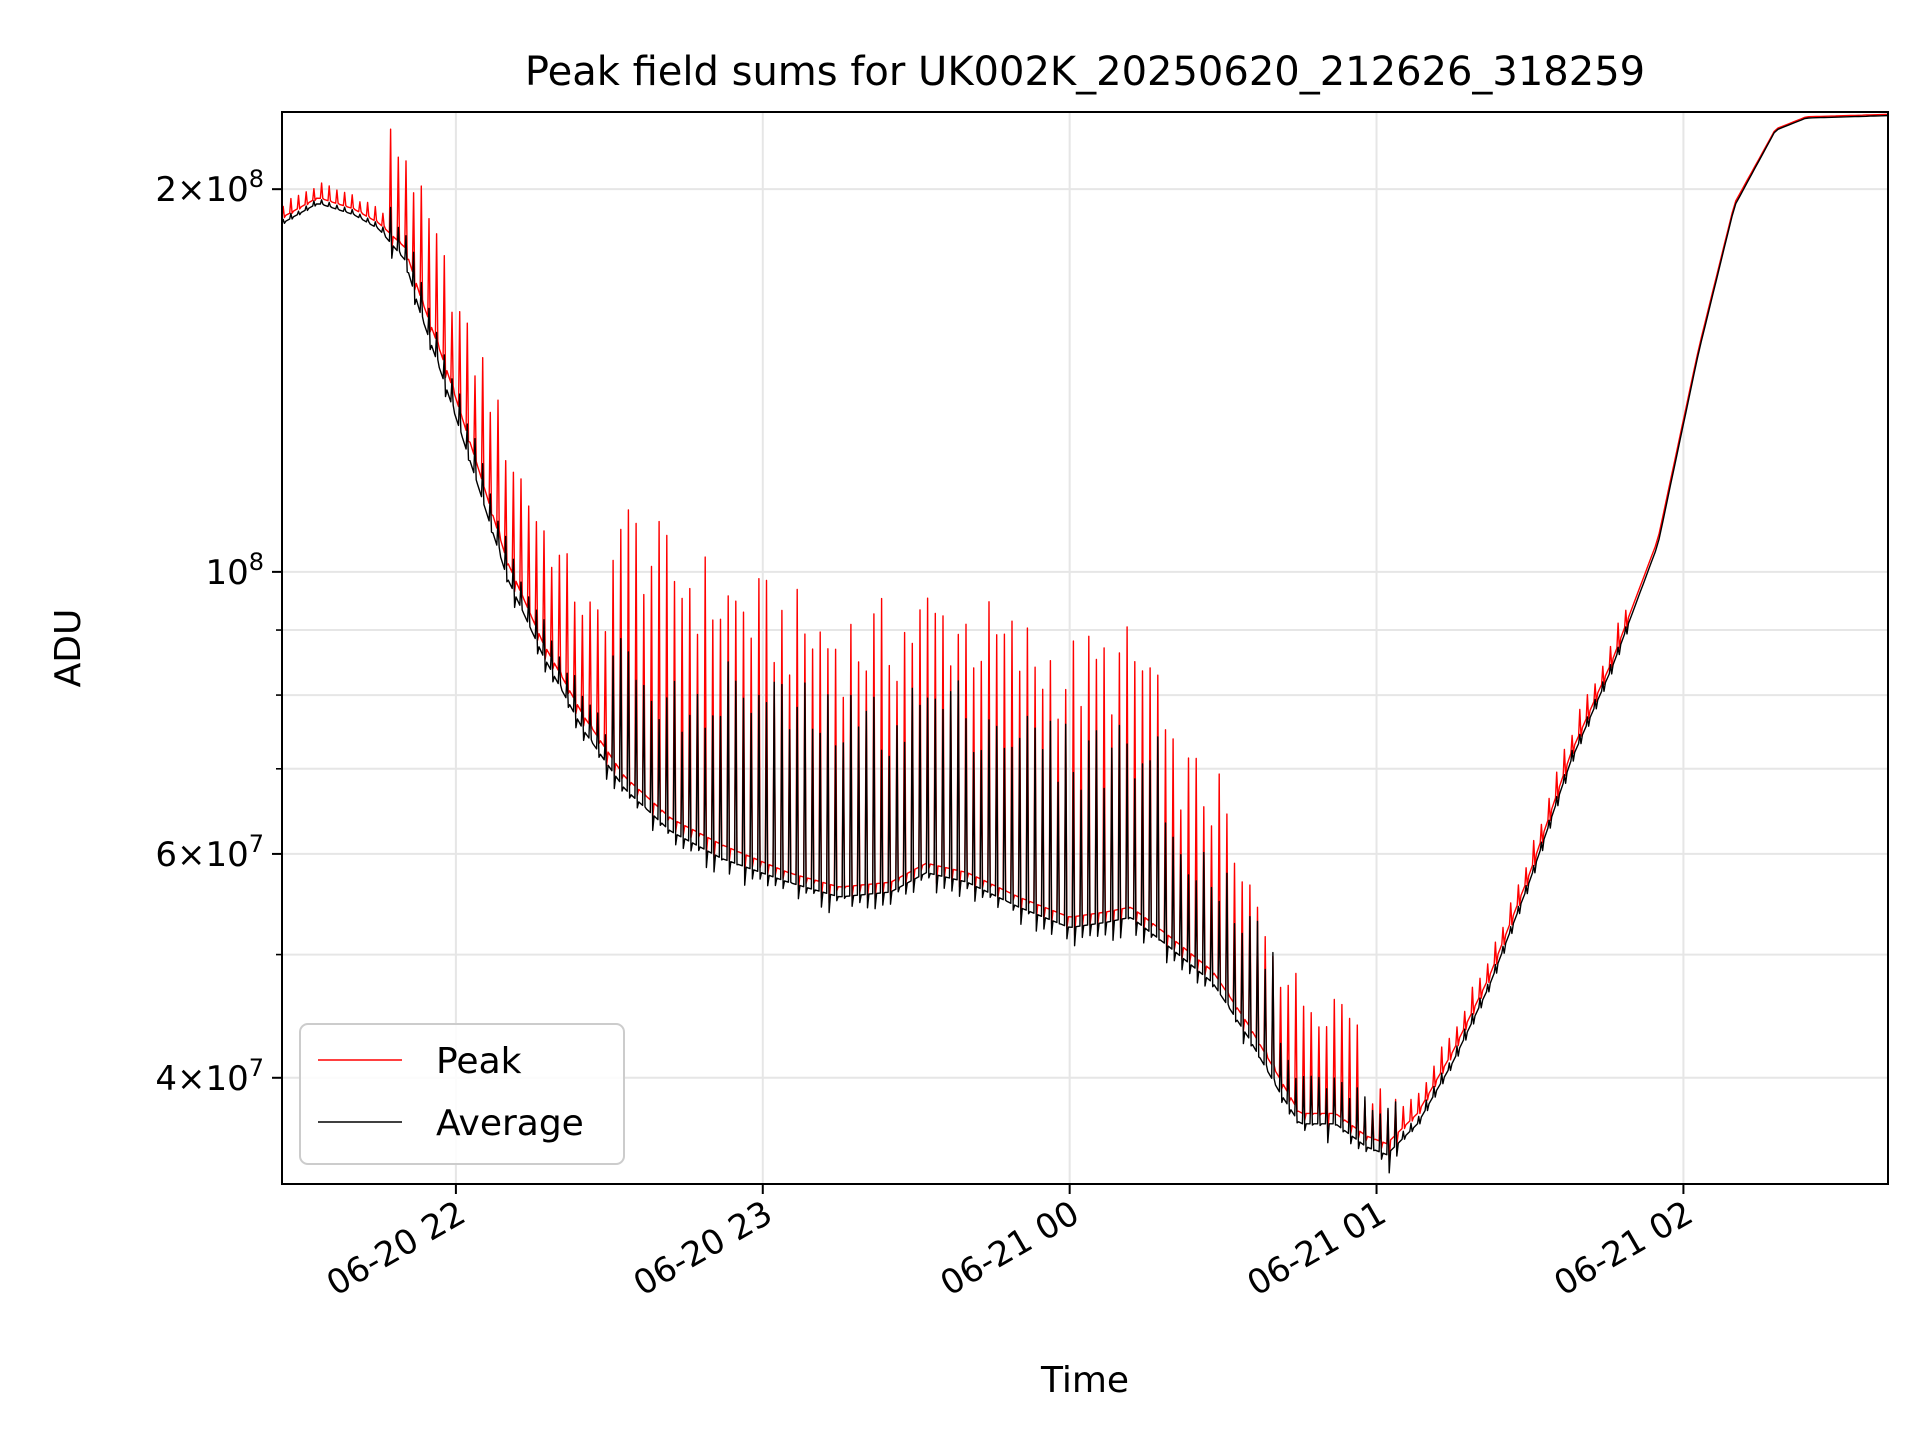  I want to click on y-tick-label: 108, so click(234, 570).